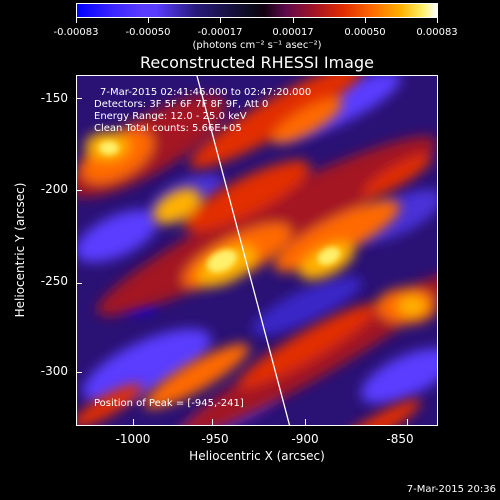 This screenshot has height=500, width=500. Describe the element at coordinates (250, 20) in the screenshot. I see `colorbar-ticks` at that location.